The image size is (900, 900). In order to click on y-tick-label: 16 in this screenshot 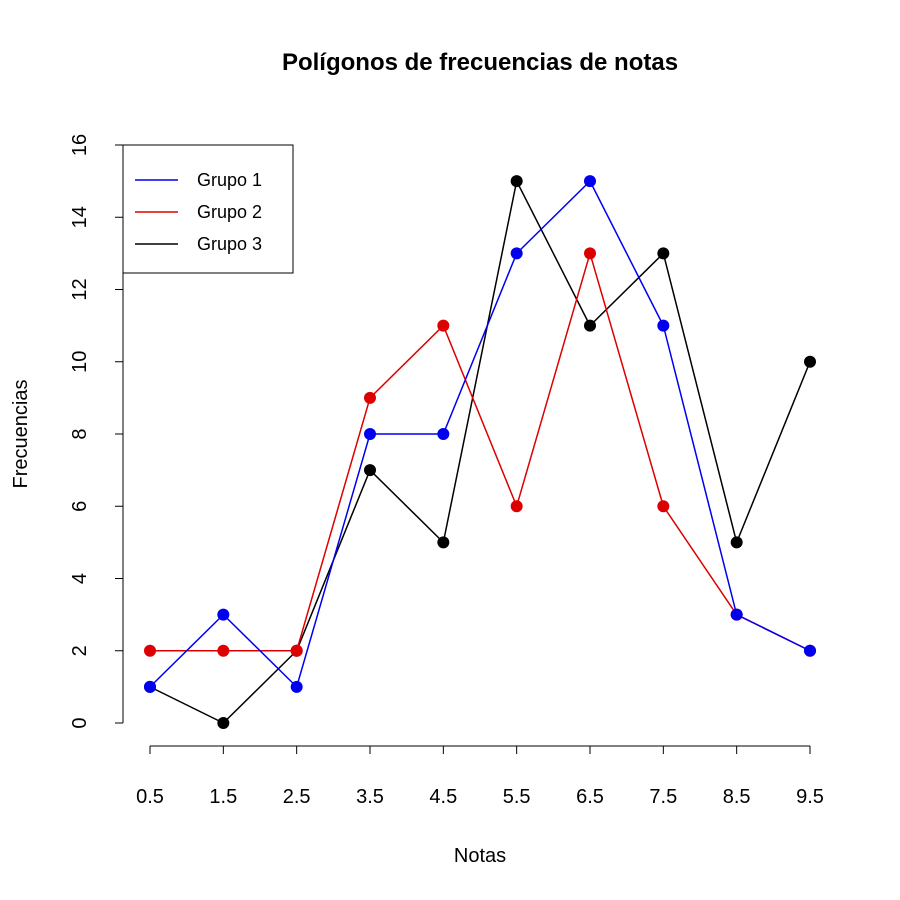, I will do `click(80, 145)`.